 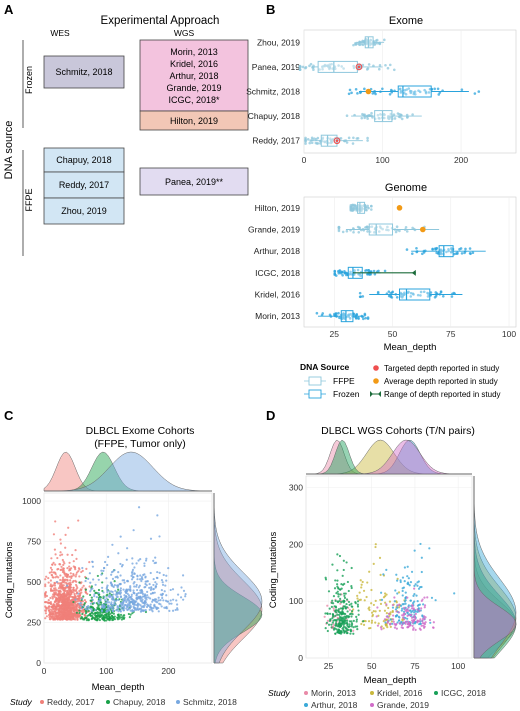 What do you see at coordinates (106, 671) in the screenshot?
I see `x-tick-label: 100` at bounding box center [106, 671].